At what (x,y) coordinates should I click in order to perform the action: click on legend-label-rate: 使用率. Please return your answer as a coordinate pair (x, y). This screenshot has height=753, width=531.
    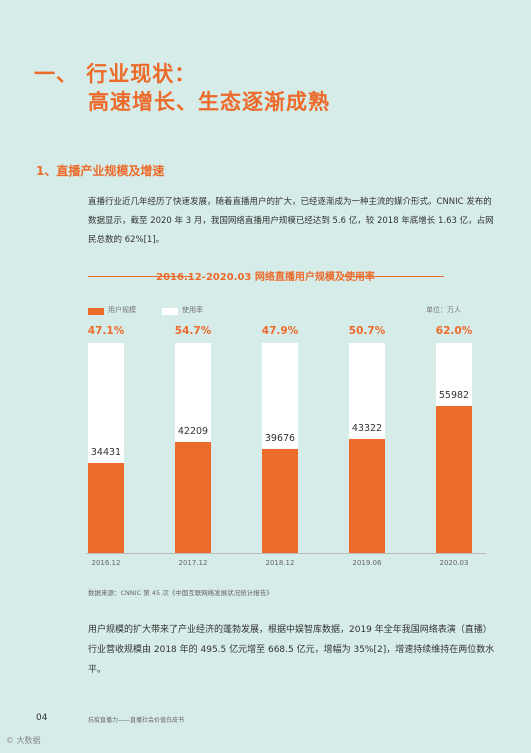
    Looking at the image, I should click on (192, 310).